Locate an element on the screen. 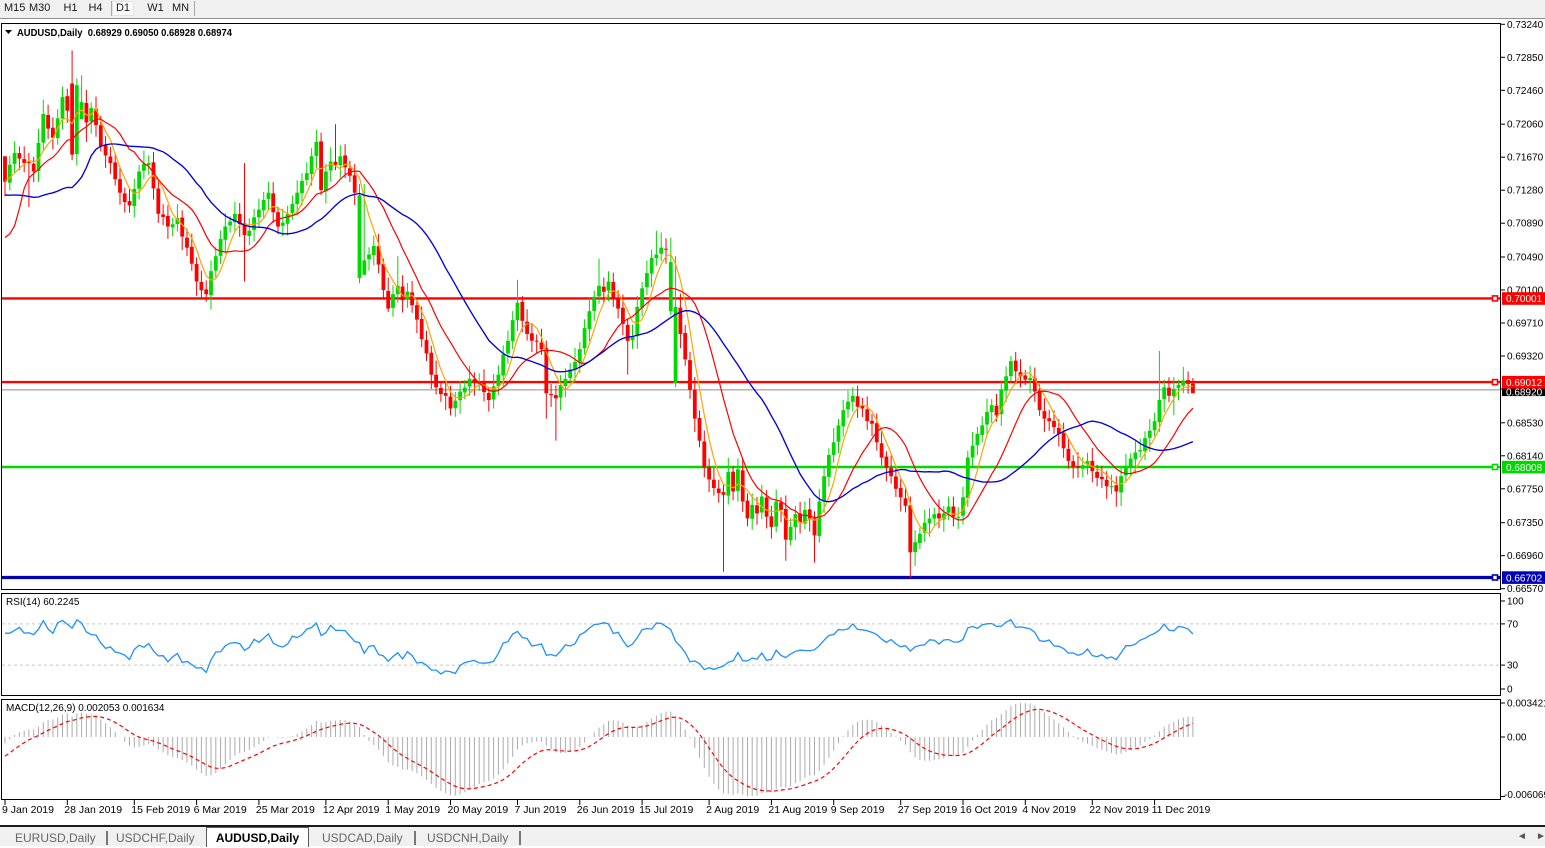 This screenshot has height=848, width=1545. svg-text: 0.72460 is located at coordinates (1525, 91).